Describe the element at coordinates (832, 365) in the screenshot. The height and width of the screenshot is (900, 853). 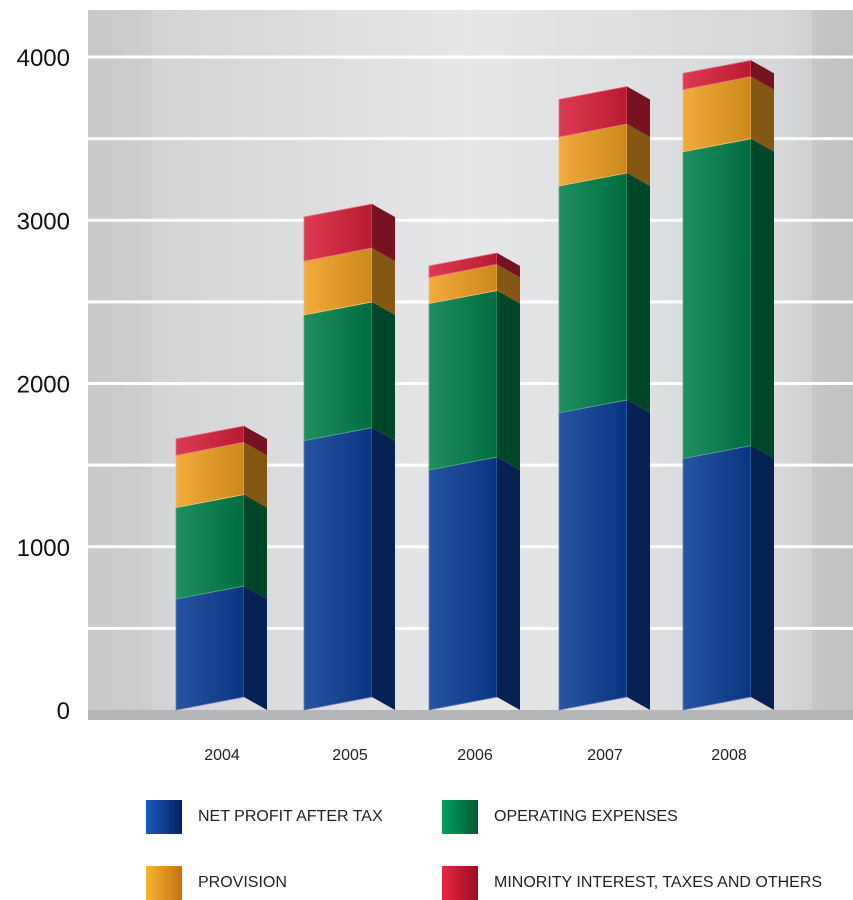
I see `plot-right-panel` at that location.